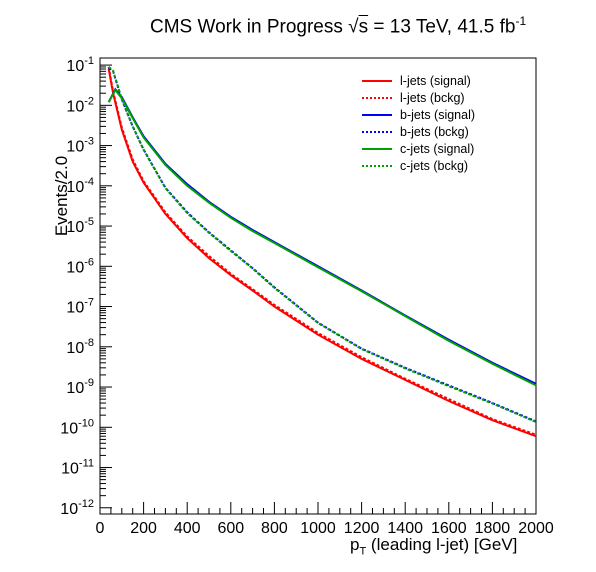  Describe the element at coordinates (442, 27) in the screenshot. I see `title-energy-value: = 13 TeV, 41.5 fb` at that location.